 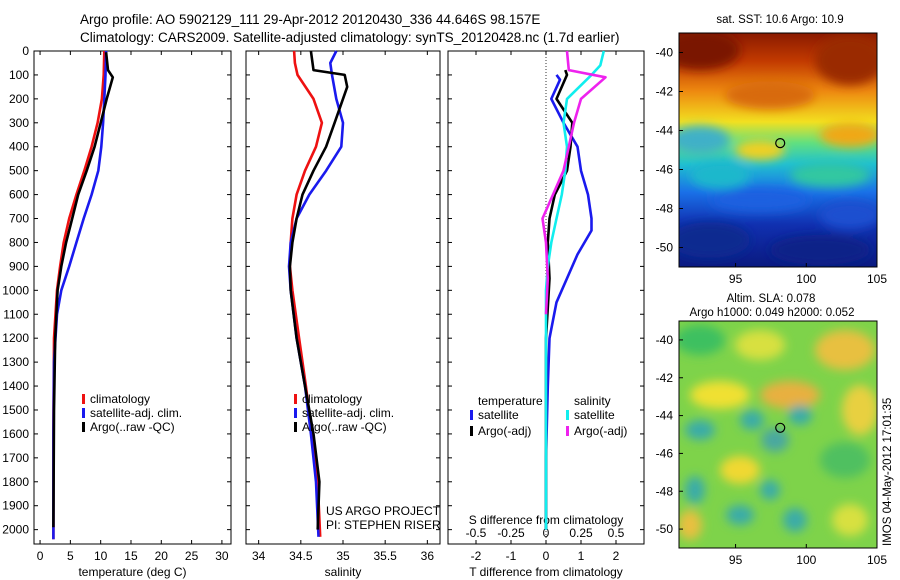 I want to click on x-axis-label: salinity, so click(x=343, y=572).